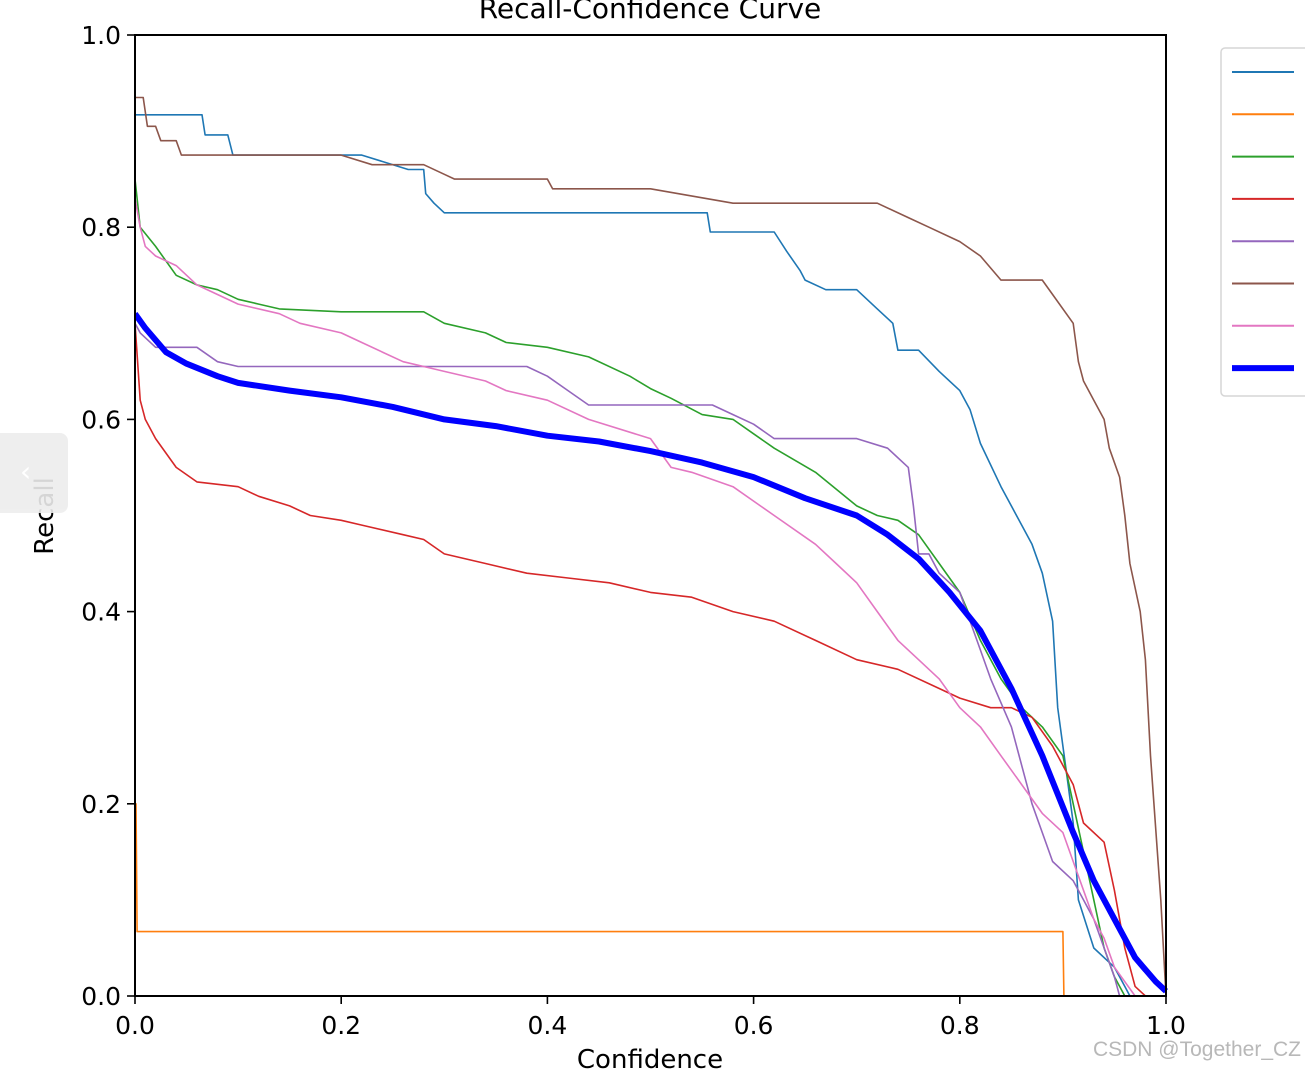 This screenshot has height=1070, width=1305. What do you see at coordinates (26, 471) in the screenshot?
I see `chevron-left-icon: ‹` at bounding box center [26, 471].